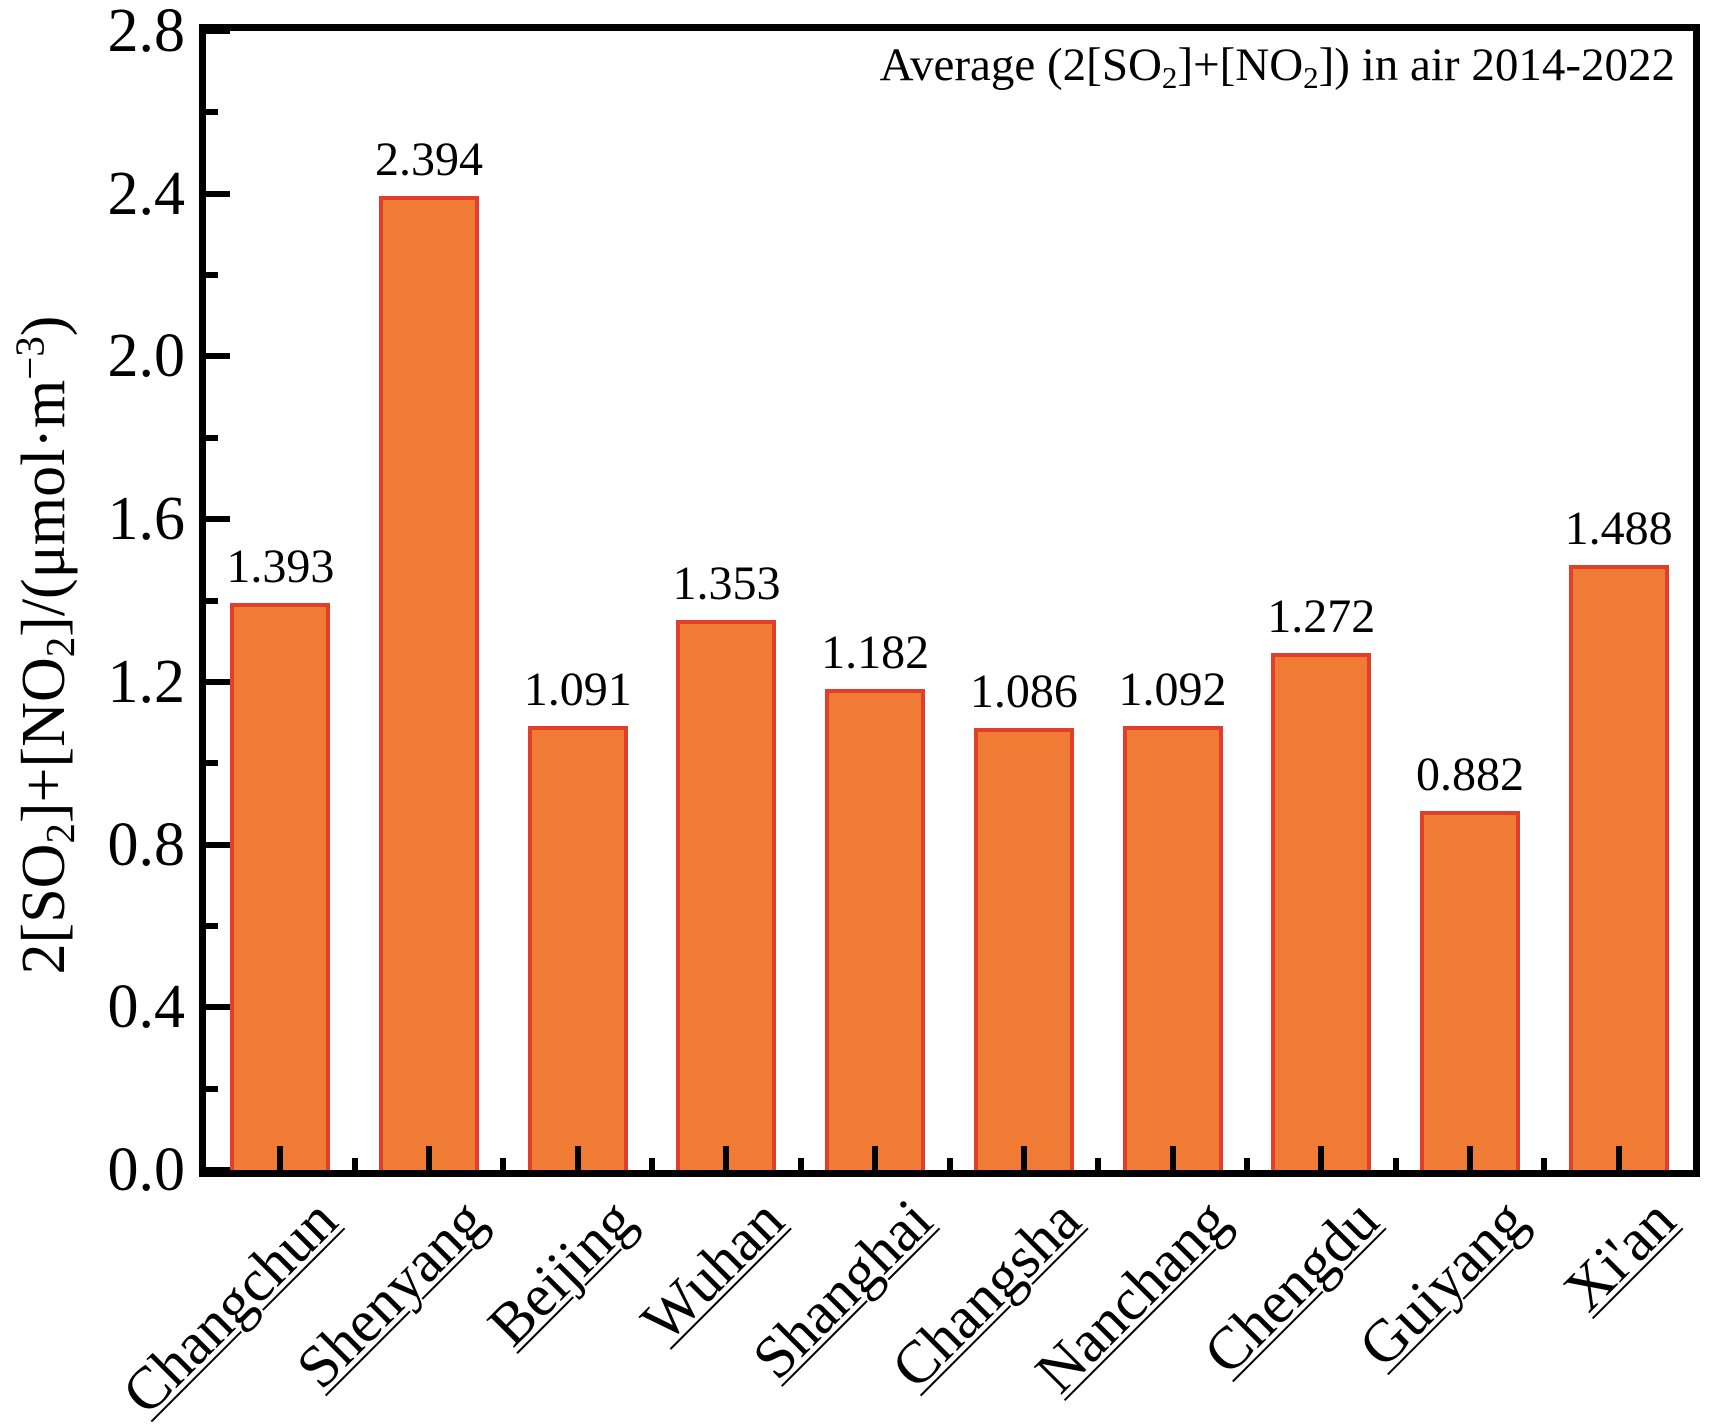 This screenshot has height=1428, width=1714. What do you see at coordinates (1619, 1255) in the screenshot?
I see `x-axis-category-label: Xi'an` at bounding box center [1619, 1255].